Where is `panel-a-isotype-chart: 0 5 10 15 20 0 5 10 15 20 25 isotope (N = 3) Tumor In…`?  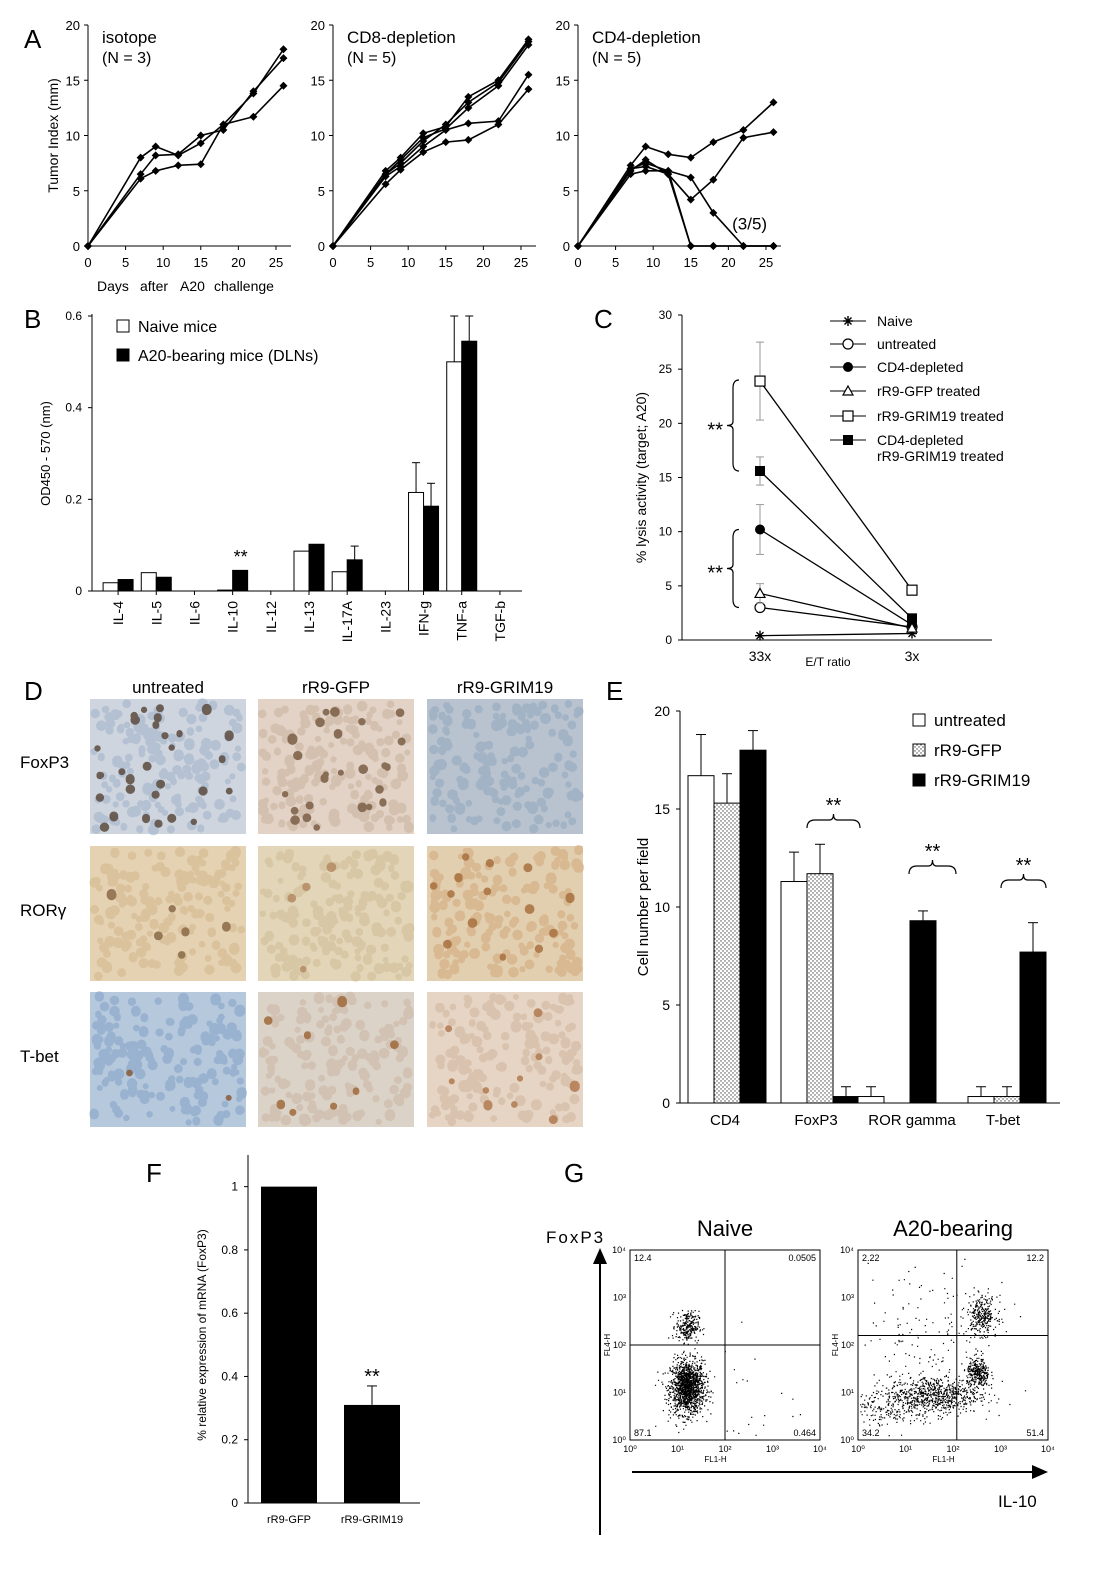 panel-a-isotype-chart: 0 5 10 15 20 0 5 10 15 20 25 isotope (N = 3) Tumor In… is located at coordinates (168, 144).